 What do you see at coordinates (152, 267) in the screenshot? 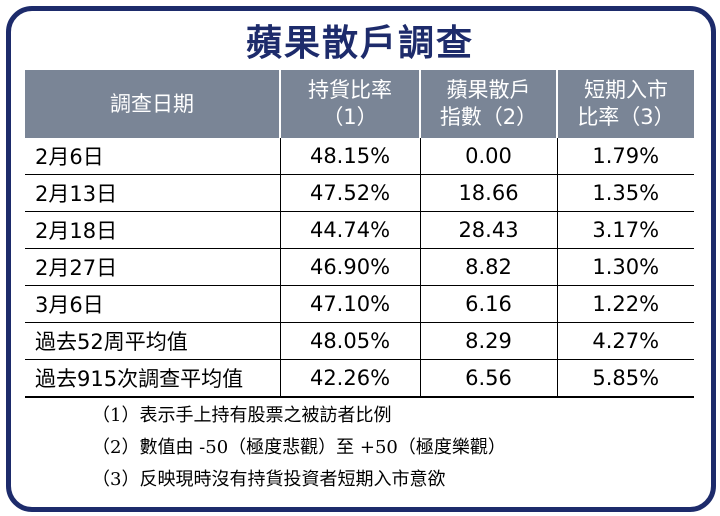
I see `row-label: 2月27日` at bounding box center [152, 267].